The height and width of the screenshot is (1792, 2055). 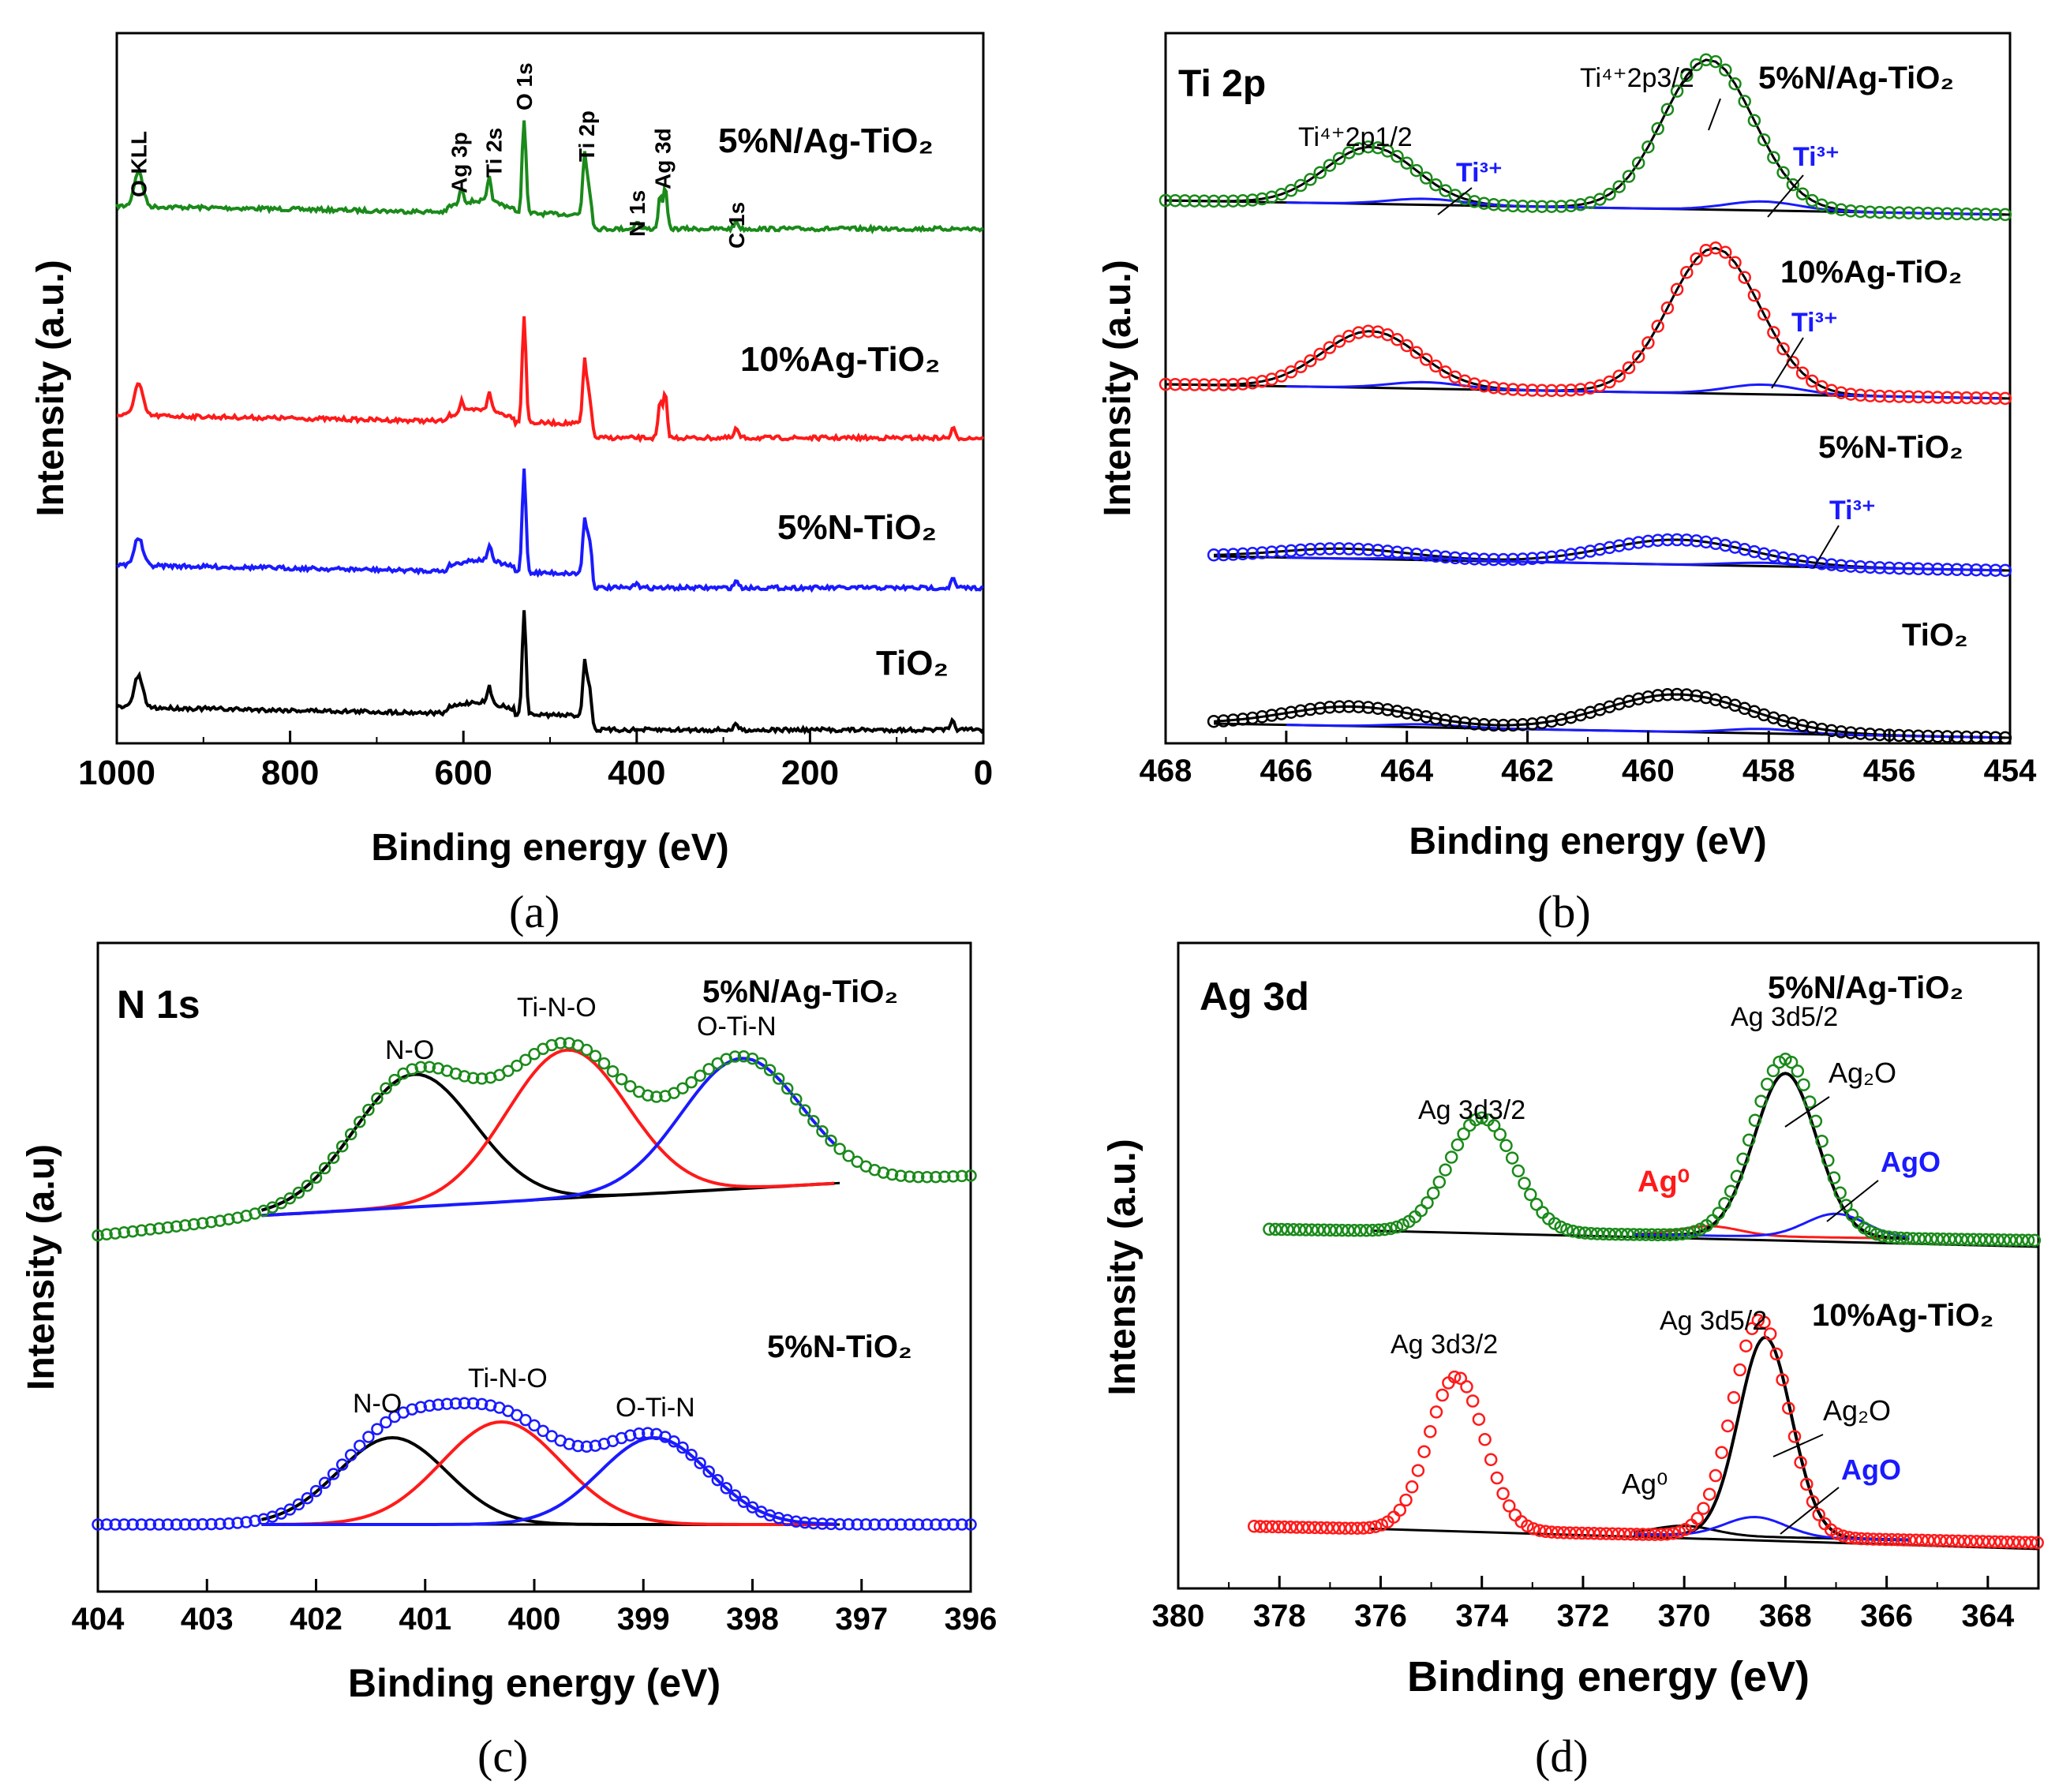 I want to click on panel-caption: (c), so click(x=502, y=1756).